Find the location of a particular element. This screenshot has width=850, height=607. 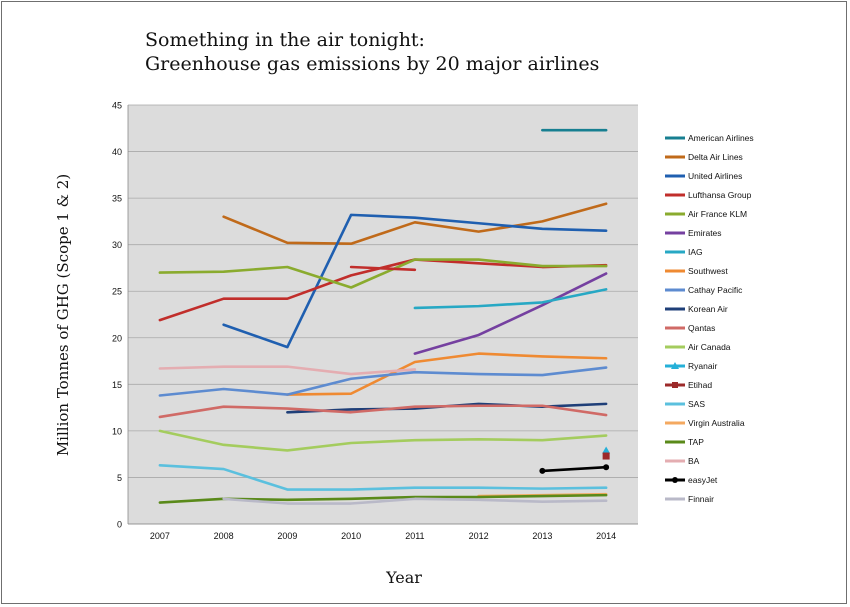

x-tick-label: 2012 is located at coordinates (479, 536).